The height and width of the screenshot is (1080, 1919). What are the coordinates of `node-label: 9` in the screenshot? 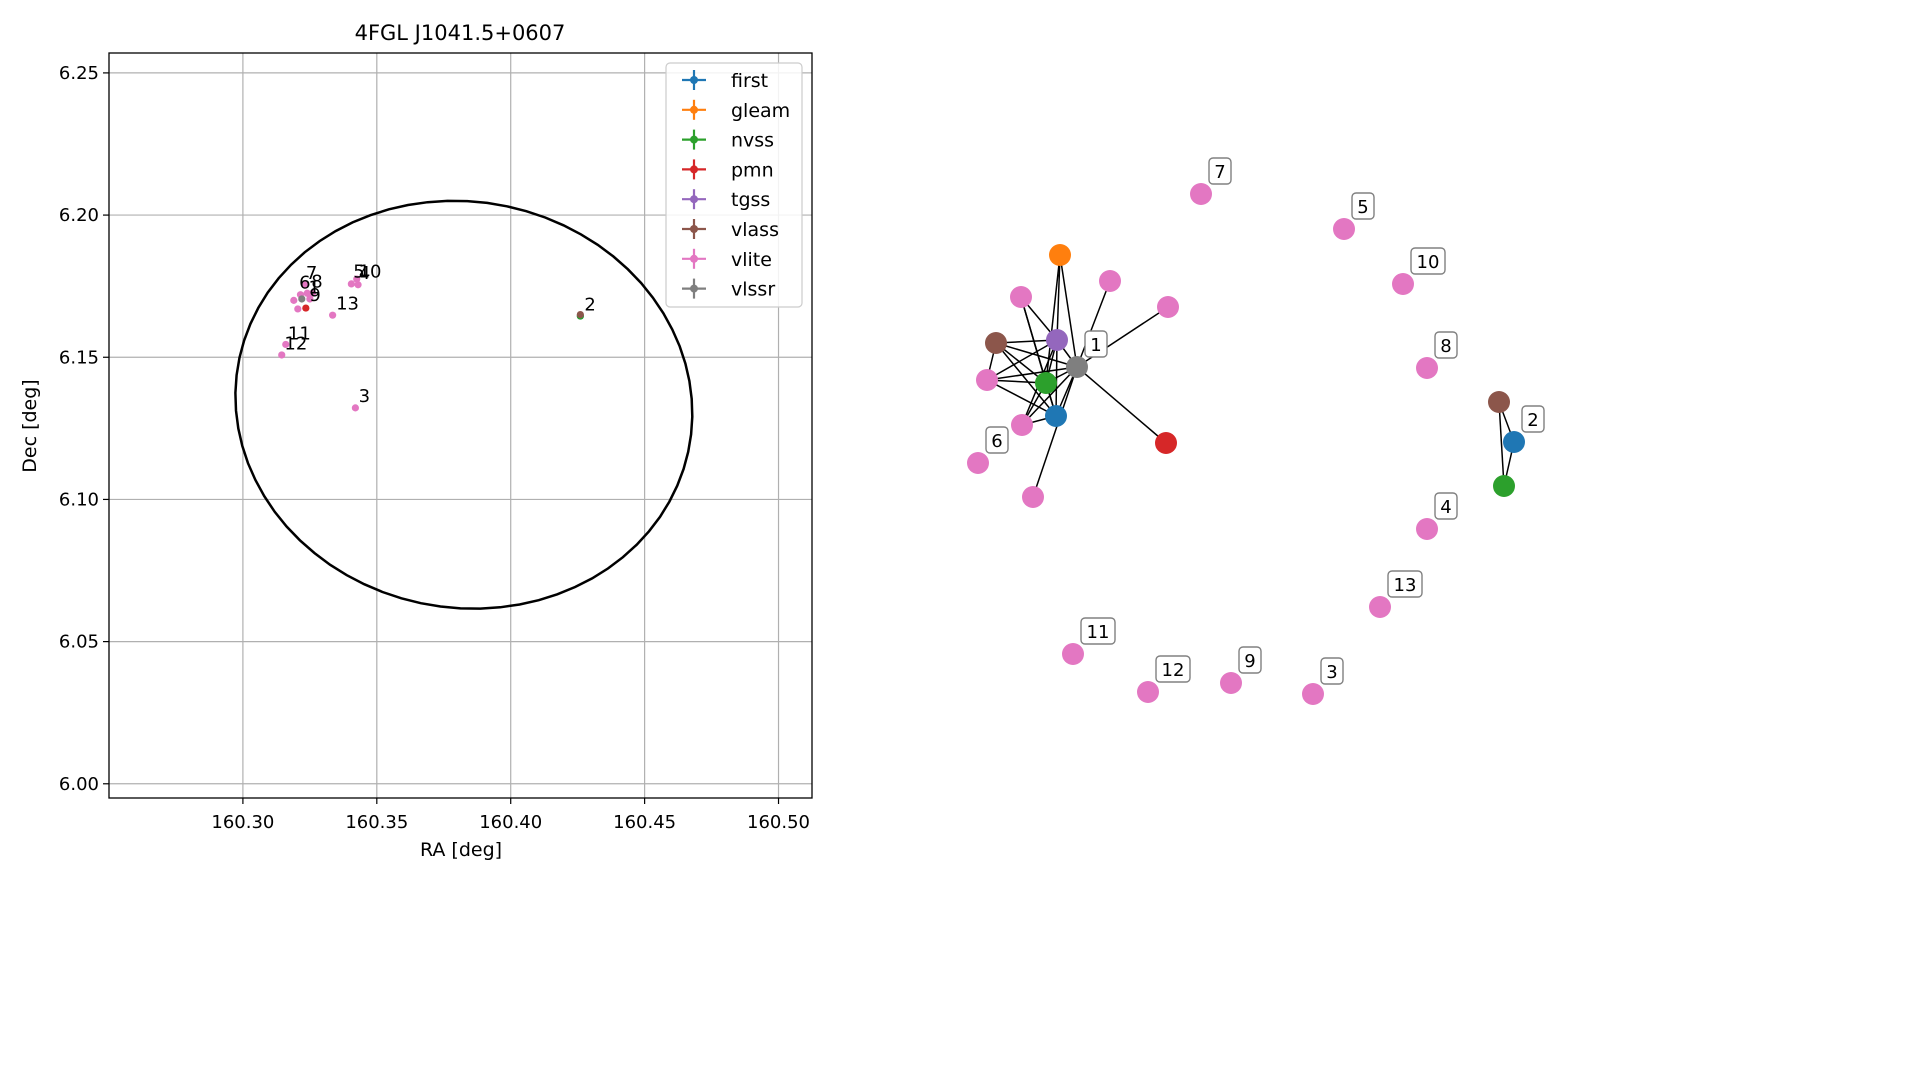 It's located at (1249, 661).